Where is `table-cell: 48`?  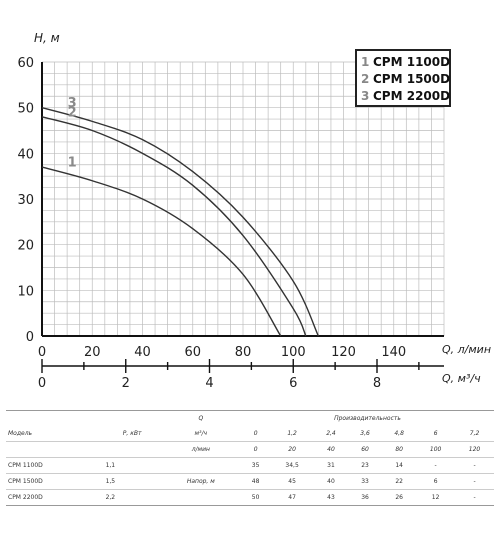
table-cell: 48 is located at coordinates (255, 481).